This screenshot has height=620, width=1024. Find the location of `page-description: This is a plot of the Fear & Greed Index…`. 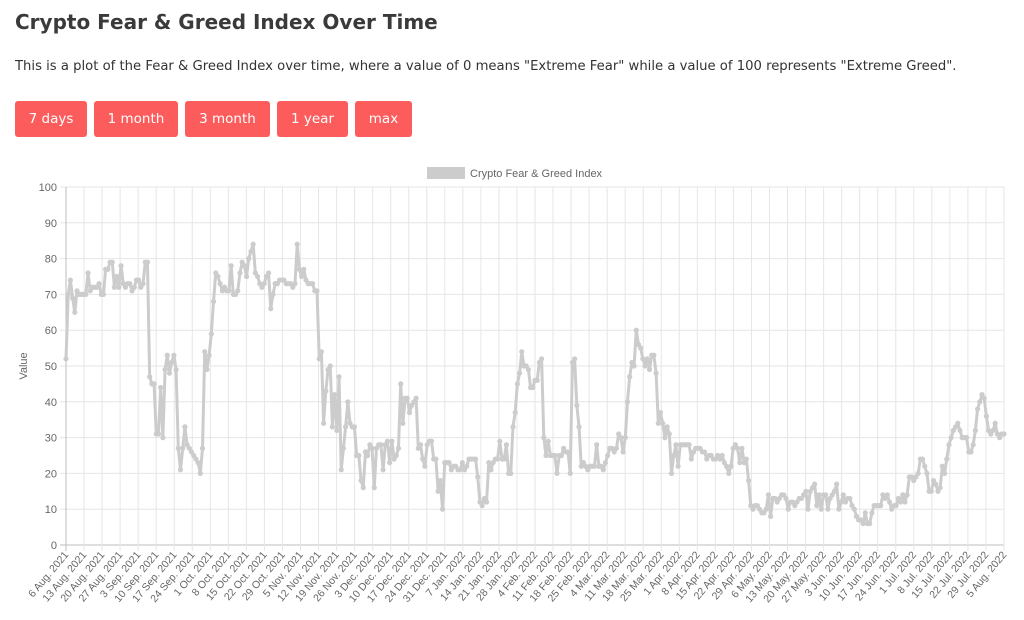

page-description: This is a plot of the Fear & Greed Index… is located at coordinates (486, 66).